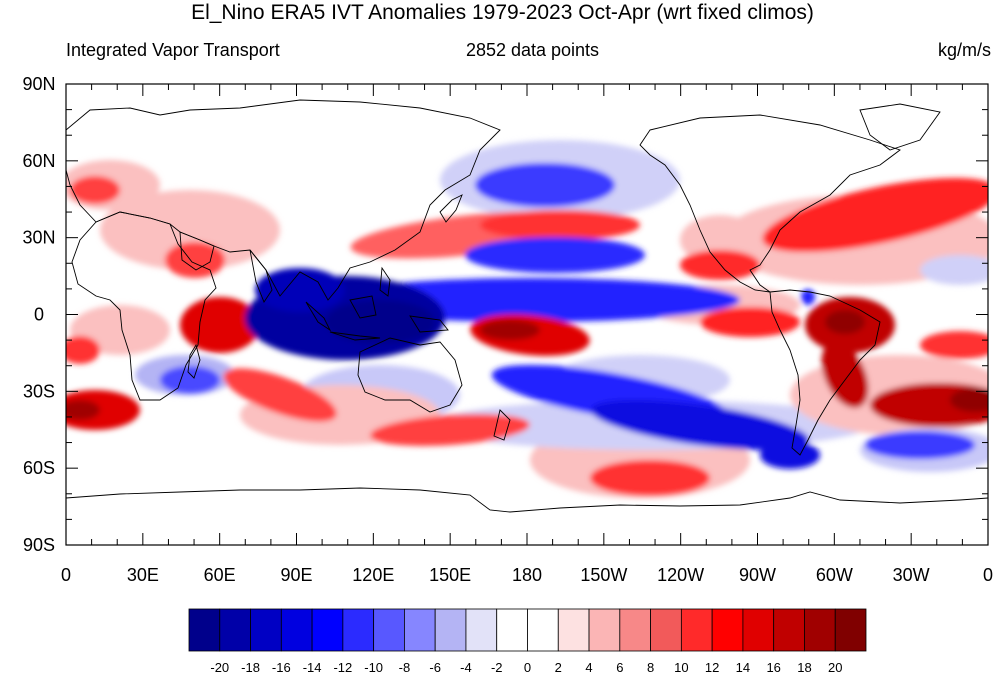  Describe the element at coordinates (954, 270) in the screenshot. I see `weak-neg-n-atlantic` at that location.